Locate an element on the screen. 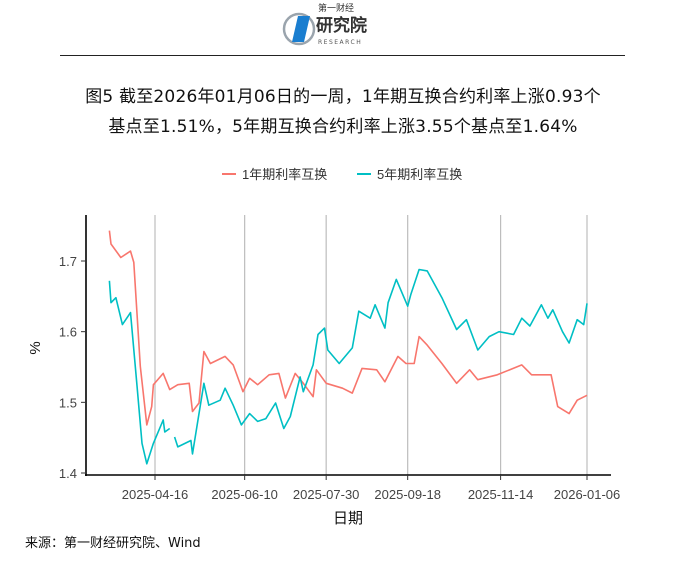  x-tick-label: 2025-09-18 is located at coordinates (407, 494).